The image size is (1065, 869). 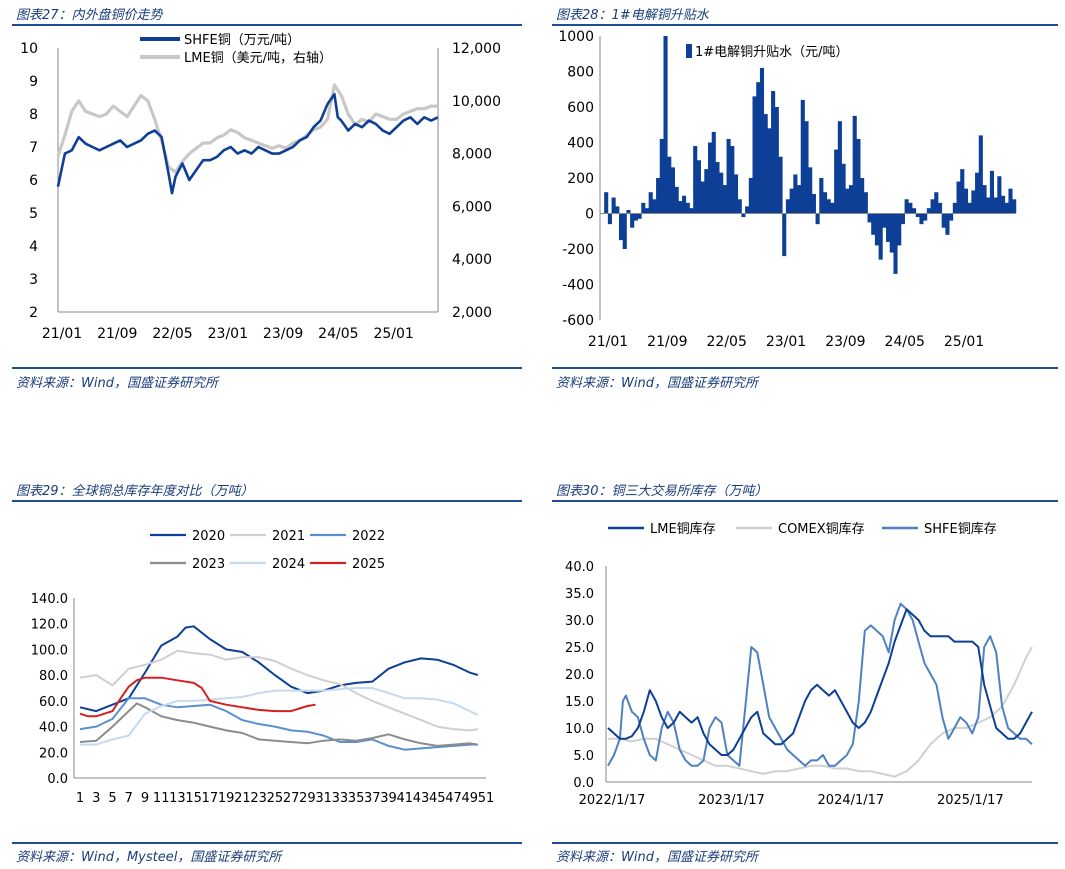 What do you see at coordinates (291, 798) in the screenshot?
I see `x-tick-label: 27` at bounding box center [291, 798].